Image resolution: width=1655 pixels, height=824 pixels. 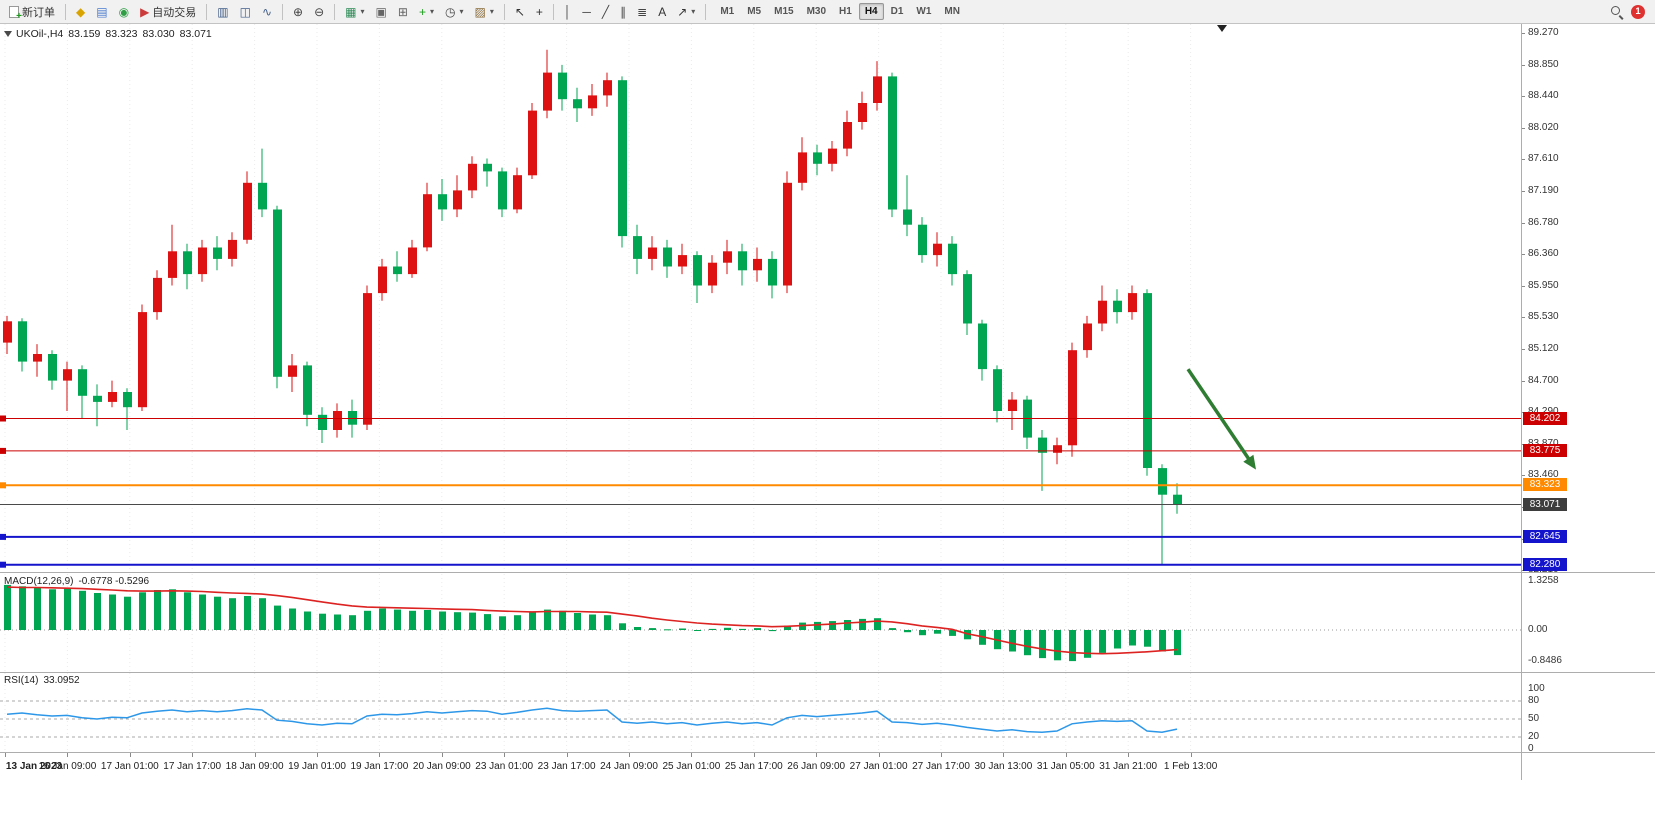 What do you see at coordinates (897, 11) in the screenshot?
I see `timeframe-d1-button: D1` at bounding box center [897, 11].